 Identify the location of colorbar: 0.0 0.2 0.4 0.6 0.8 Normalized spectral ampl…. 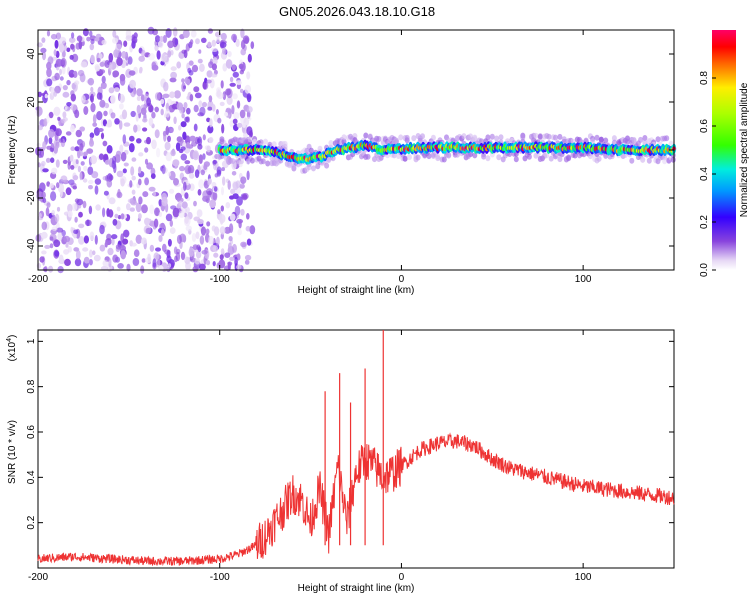
(724, 153).